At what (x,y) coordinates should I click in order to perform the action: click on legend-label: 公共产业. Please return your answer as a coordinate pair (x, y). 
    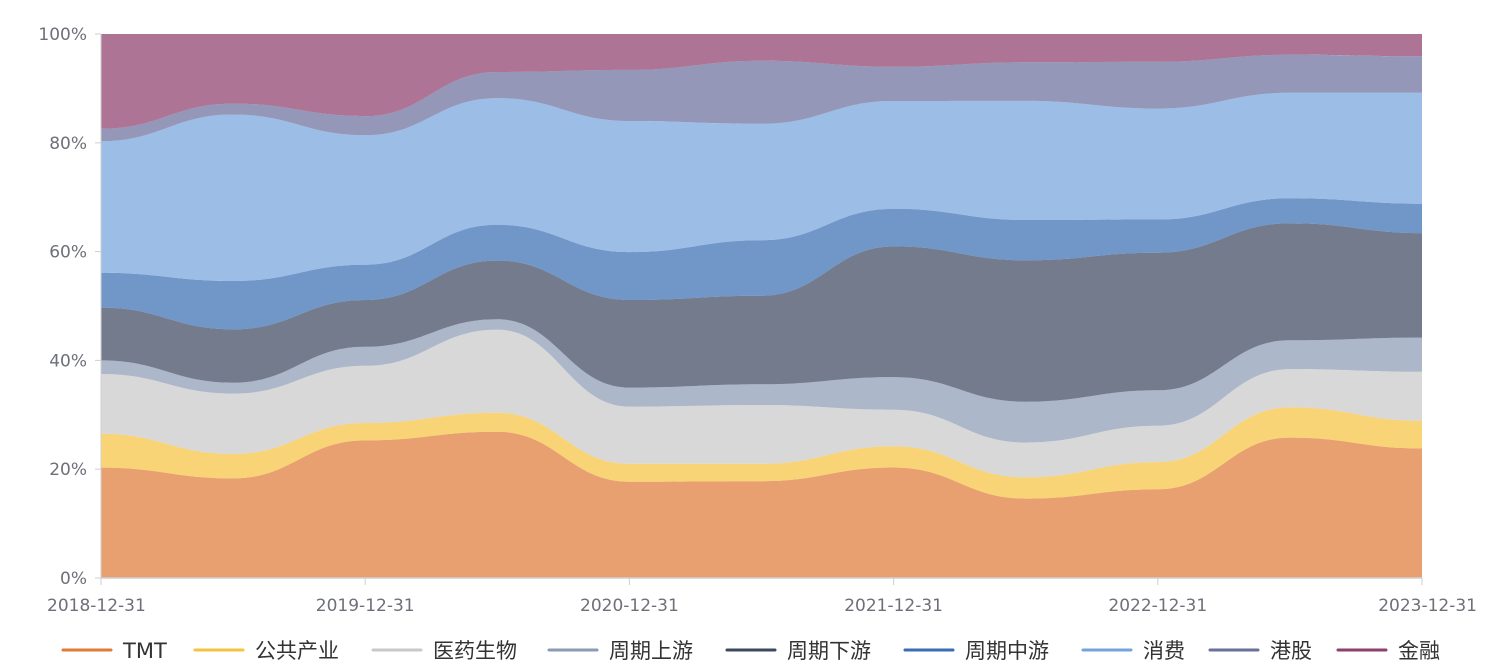
    Looking at the image, I should click on (297, 651).